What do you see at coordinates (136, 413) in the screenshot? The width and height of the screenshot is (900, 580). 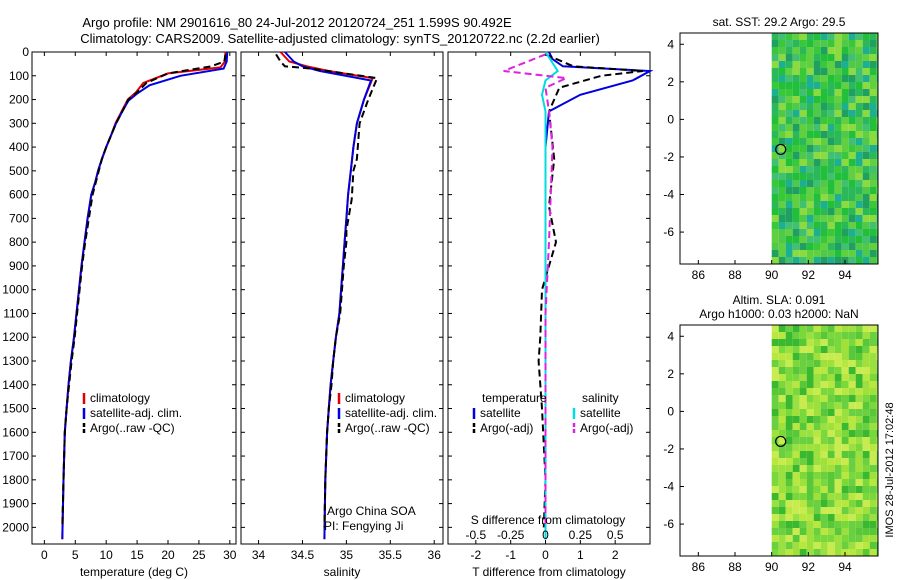 I see `legend-label: satellite-adj. clim.` at bounding box center [136, 413].